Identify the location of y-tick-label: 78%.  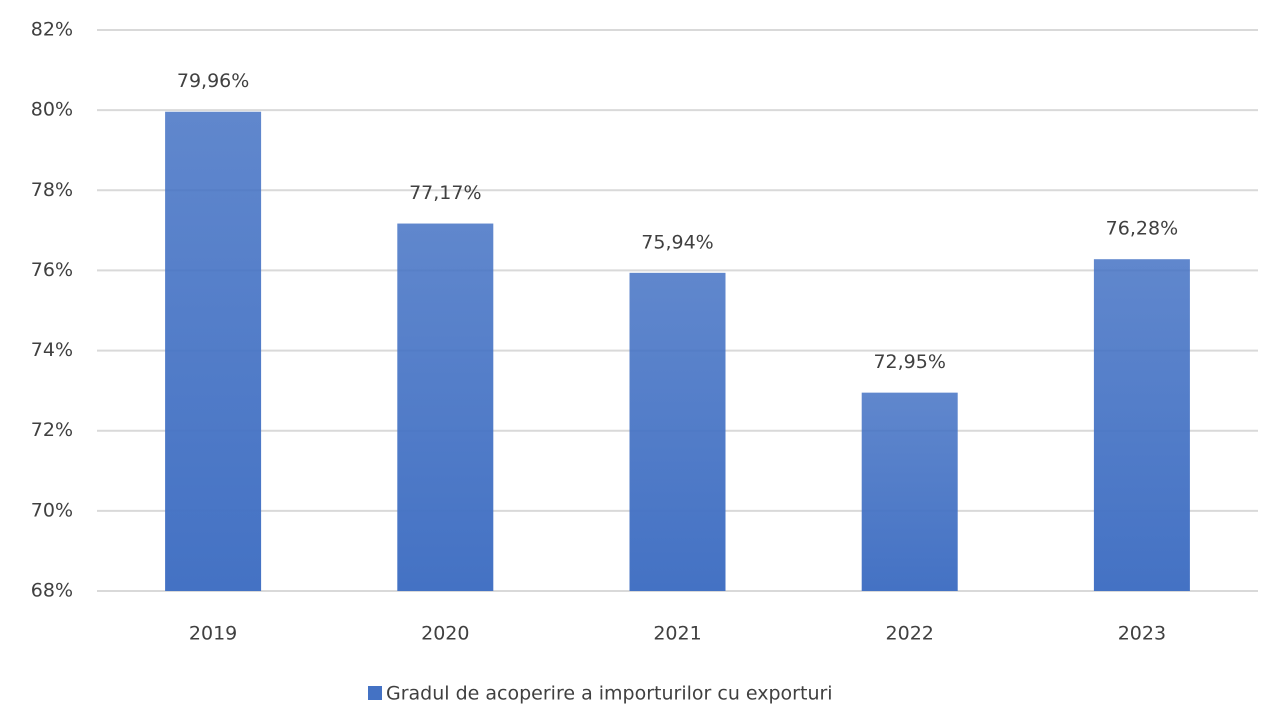
(52, 190).